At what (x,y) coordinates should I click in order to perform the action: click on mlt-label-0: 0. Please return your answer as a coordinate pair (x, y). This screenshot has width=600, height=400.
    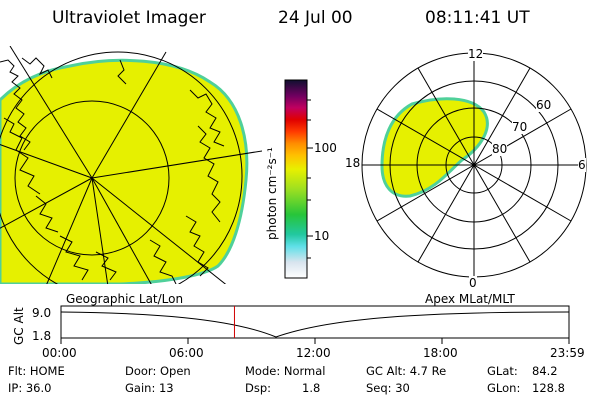
    Looking at the image, I should click on (473, 283).